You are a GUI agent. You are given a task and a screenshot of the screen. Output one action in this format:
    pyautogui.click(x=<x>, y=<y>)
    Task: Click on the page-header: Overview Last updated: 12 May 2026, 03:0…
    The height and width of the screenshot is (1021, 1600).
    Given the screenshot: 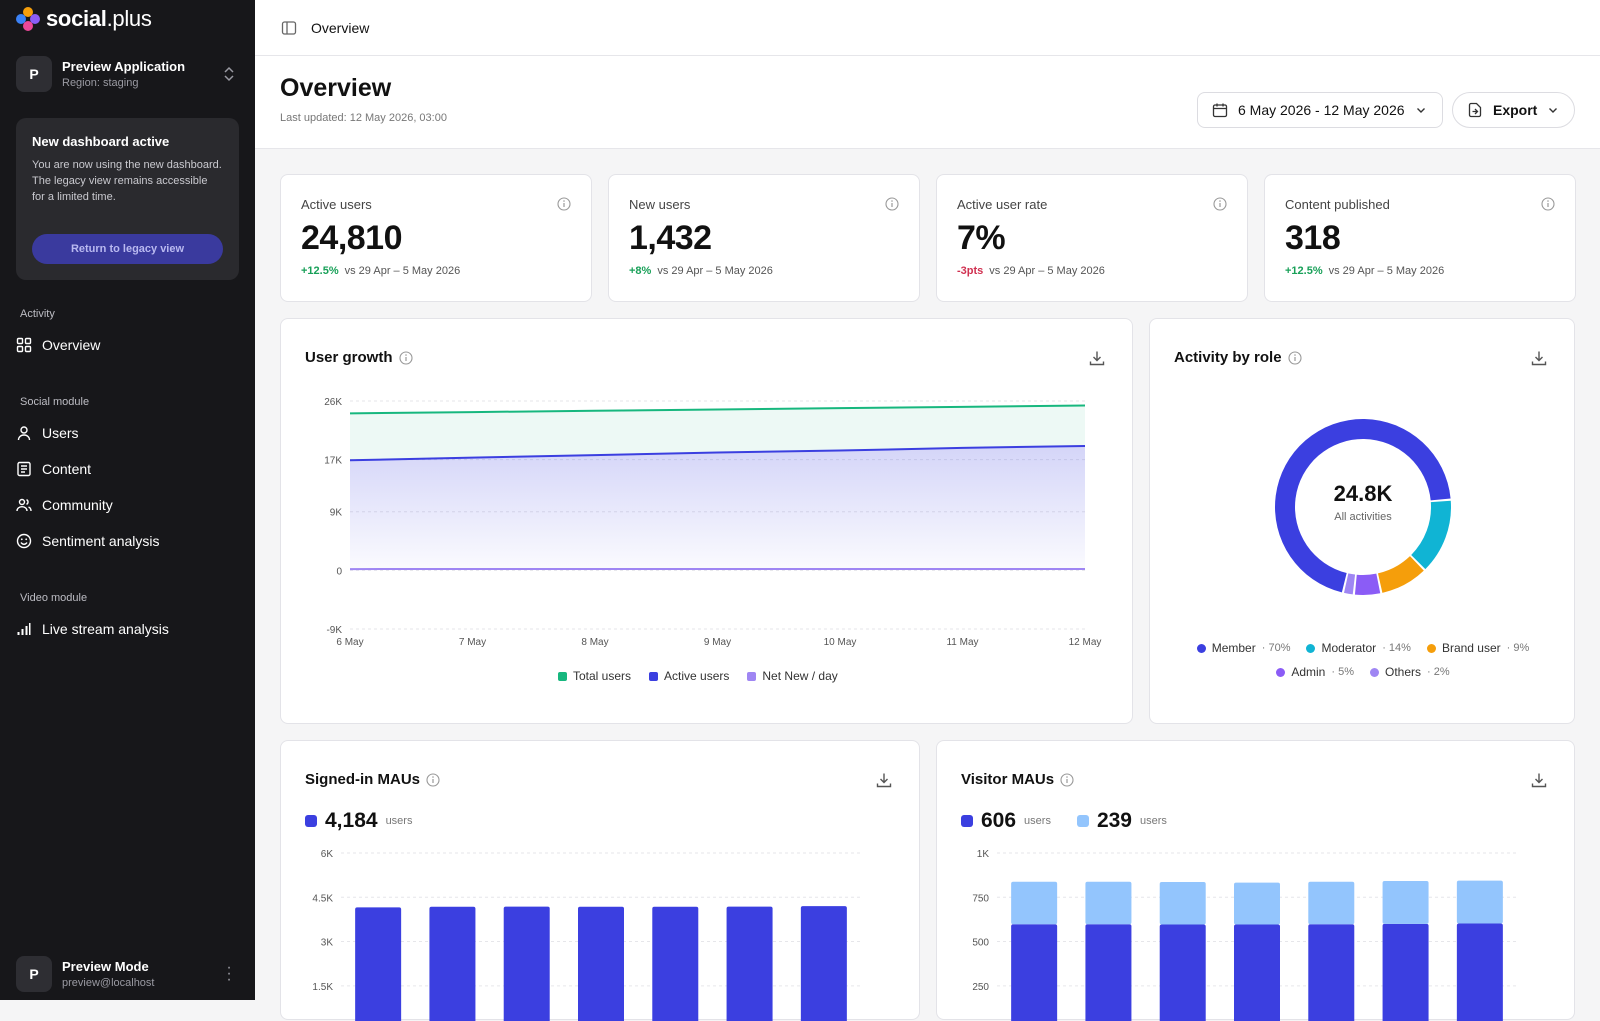 What is the action you would take?
    pyautogui.click(x=927, y=102)
    